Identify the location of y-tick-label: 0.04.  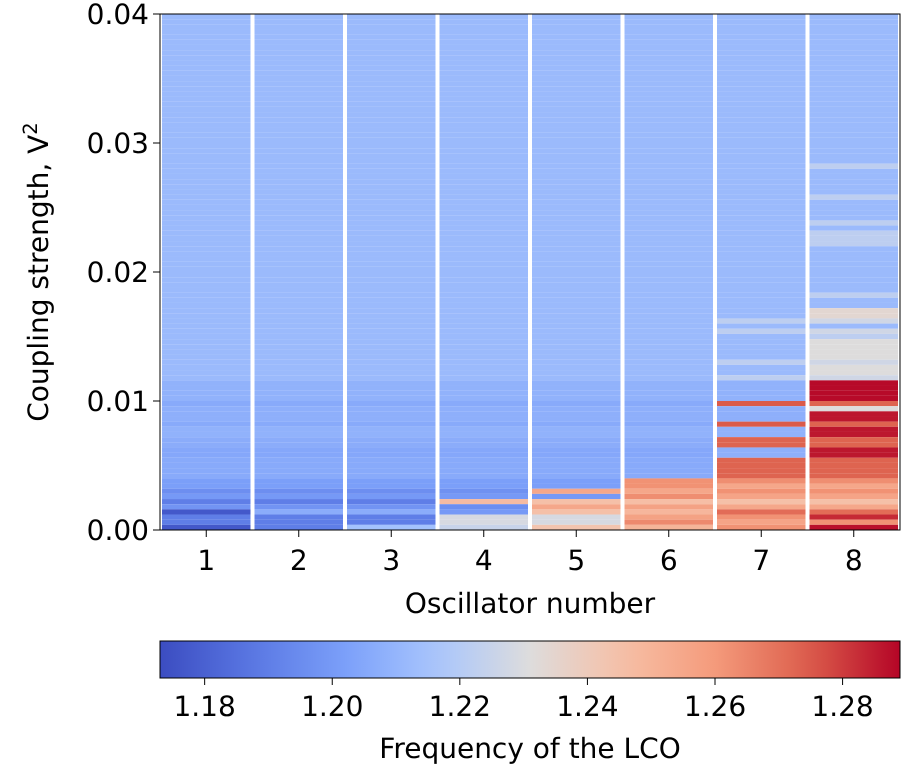
(117, 15).